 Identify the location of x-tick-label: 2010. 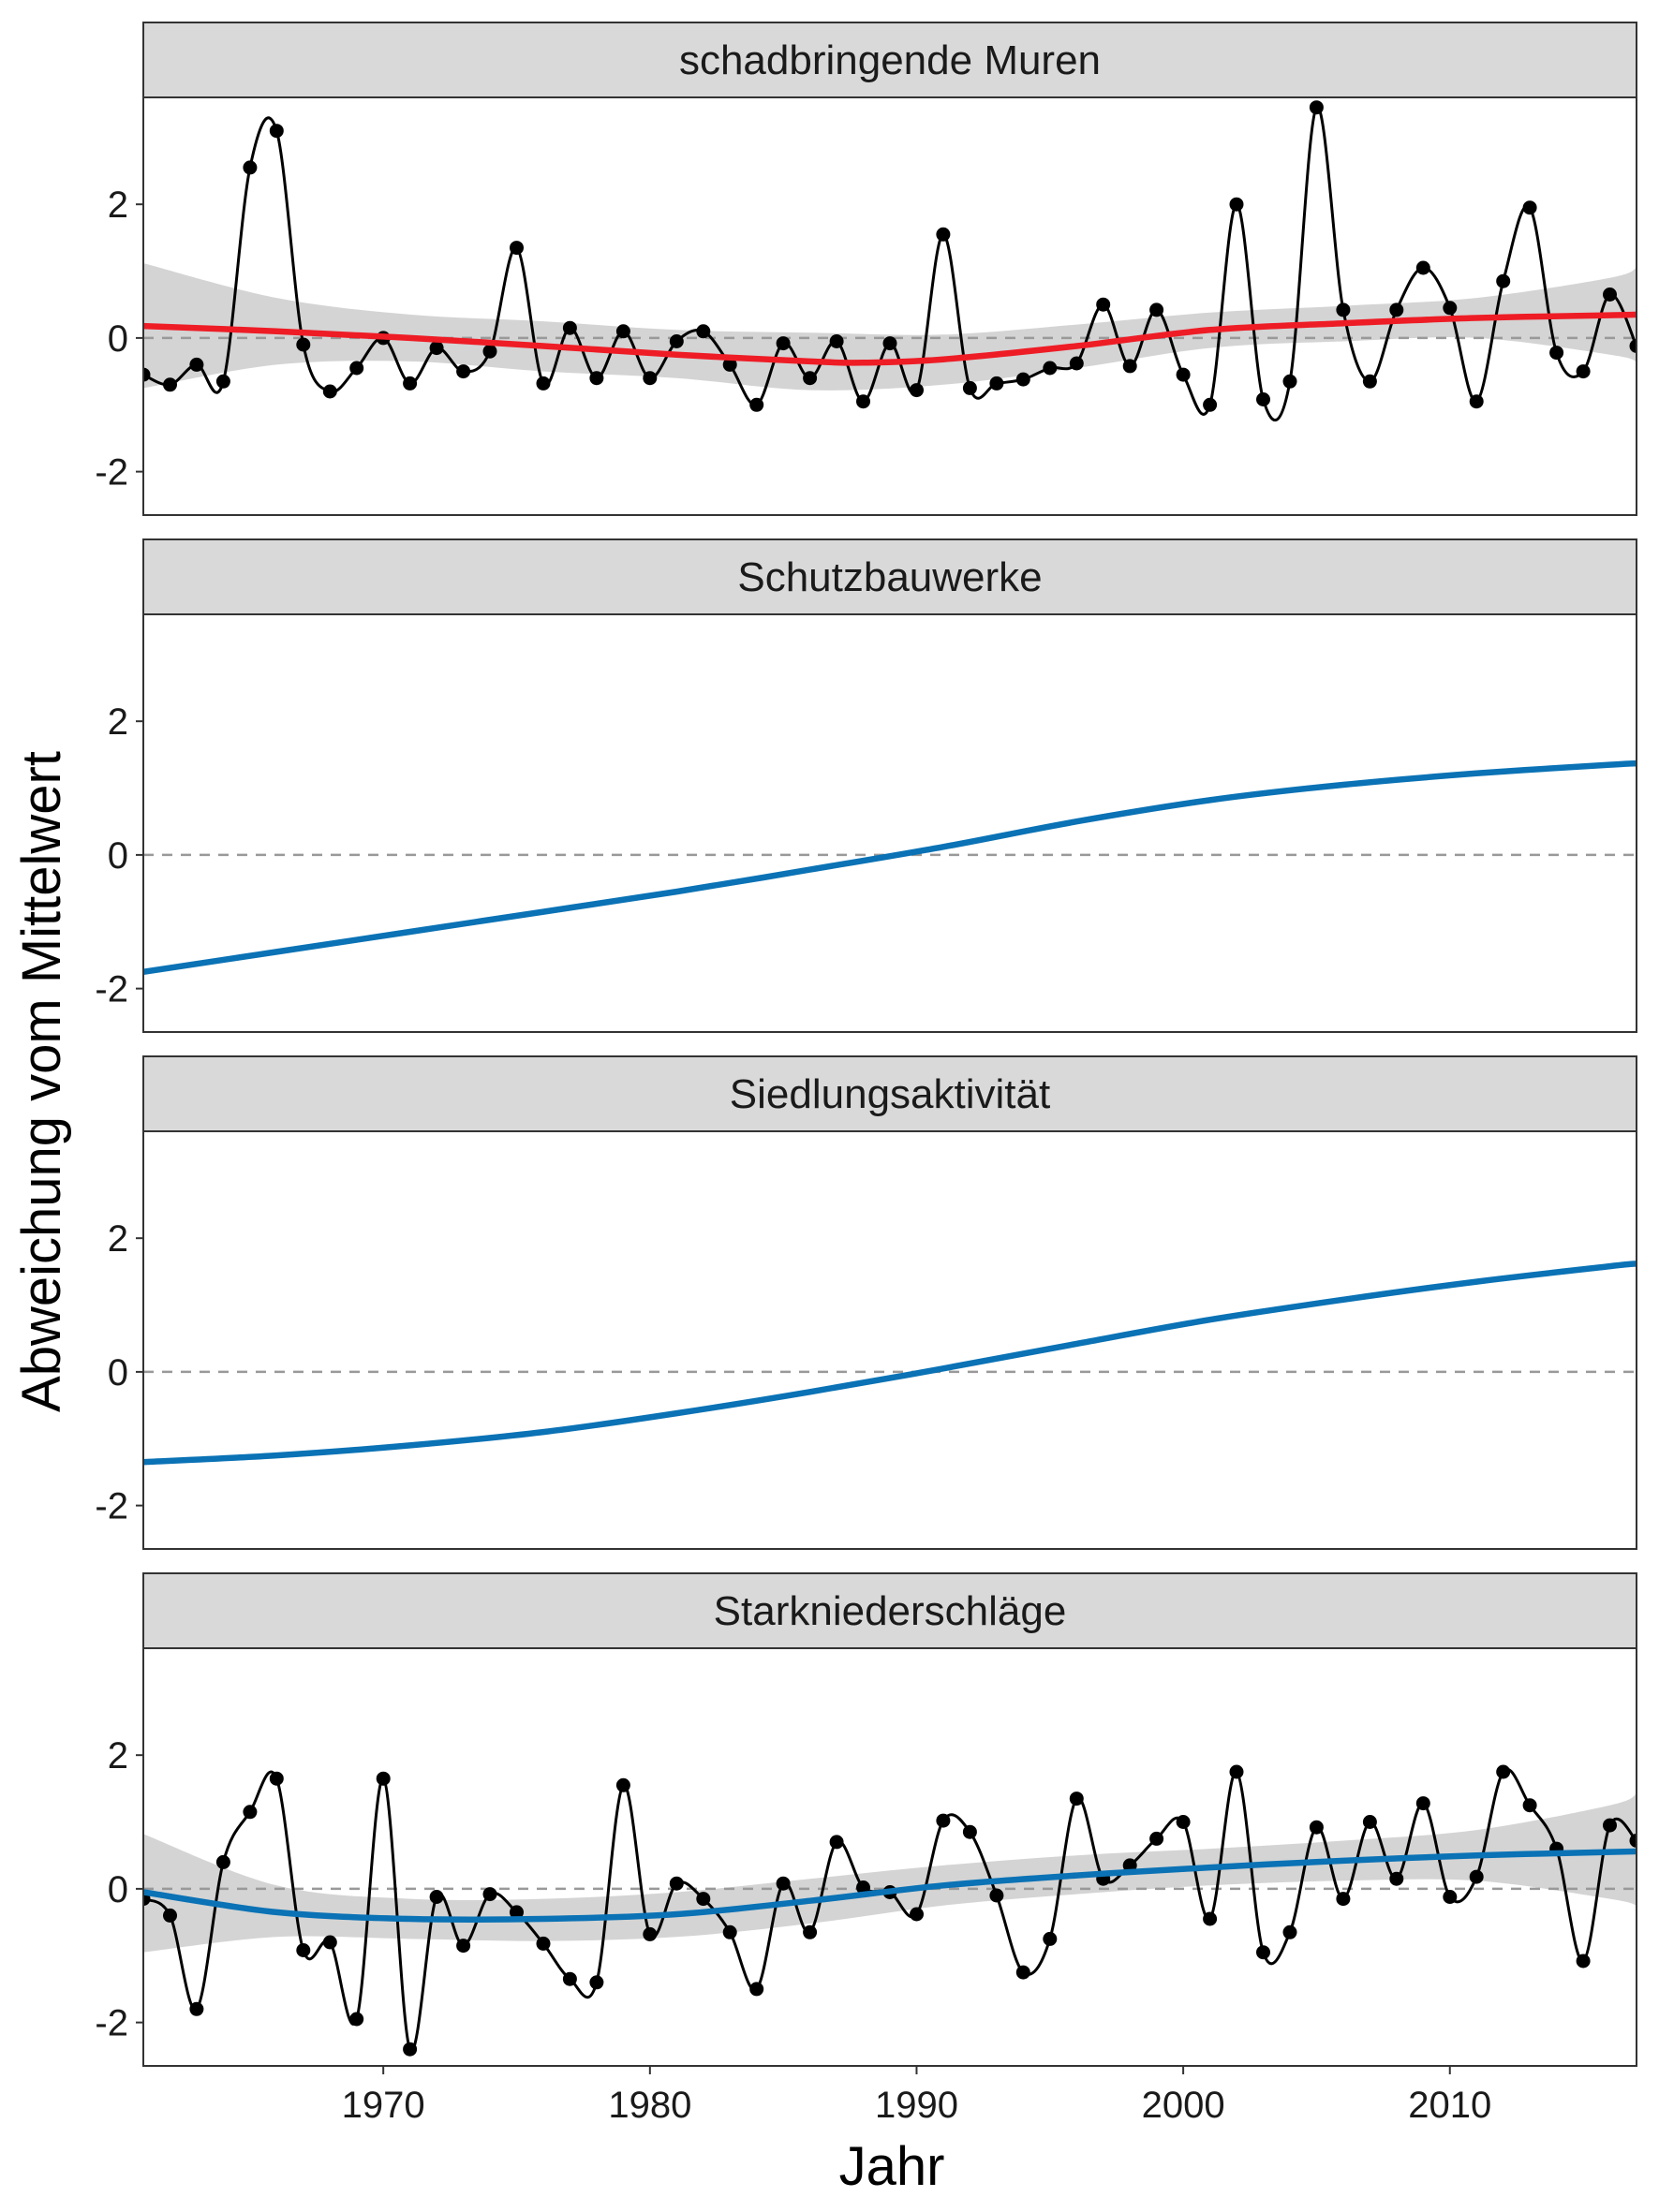
(1450, 2106).